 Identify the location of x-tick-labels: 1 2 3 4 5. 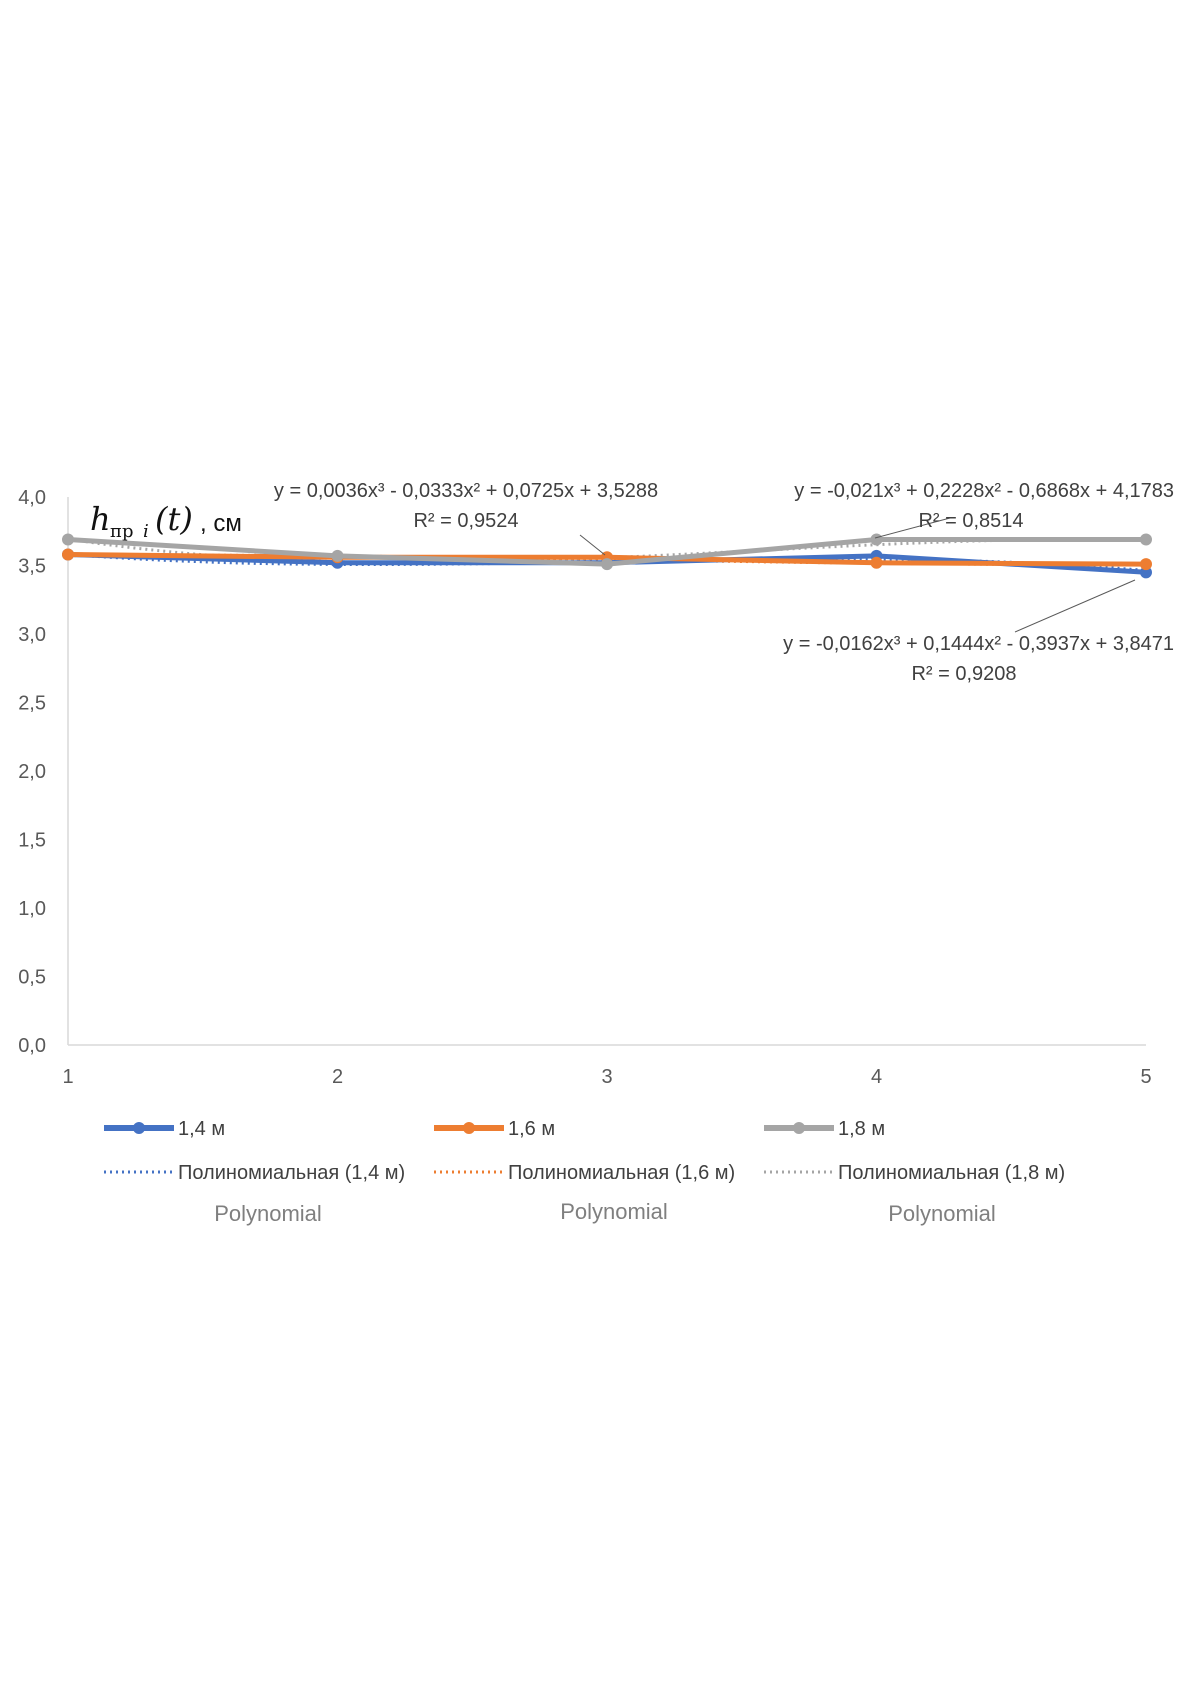
(606, 1077).